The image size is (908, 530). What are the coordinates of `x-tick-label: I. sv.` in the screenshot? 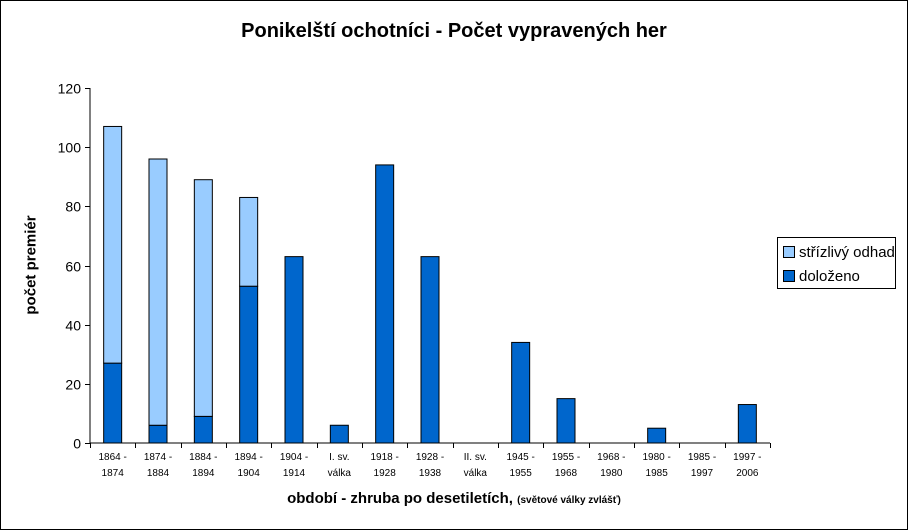 It's located at (339, 457).